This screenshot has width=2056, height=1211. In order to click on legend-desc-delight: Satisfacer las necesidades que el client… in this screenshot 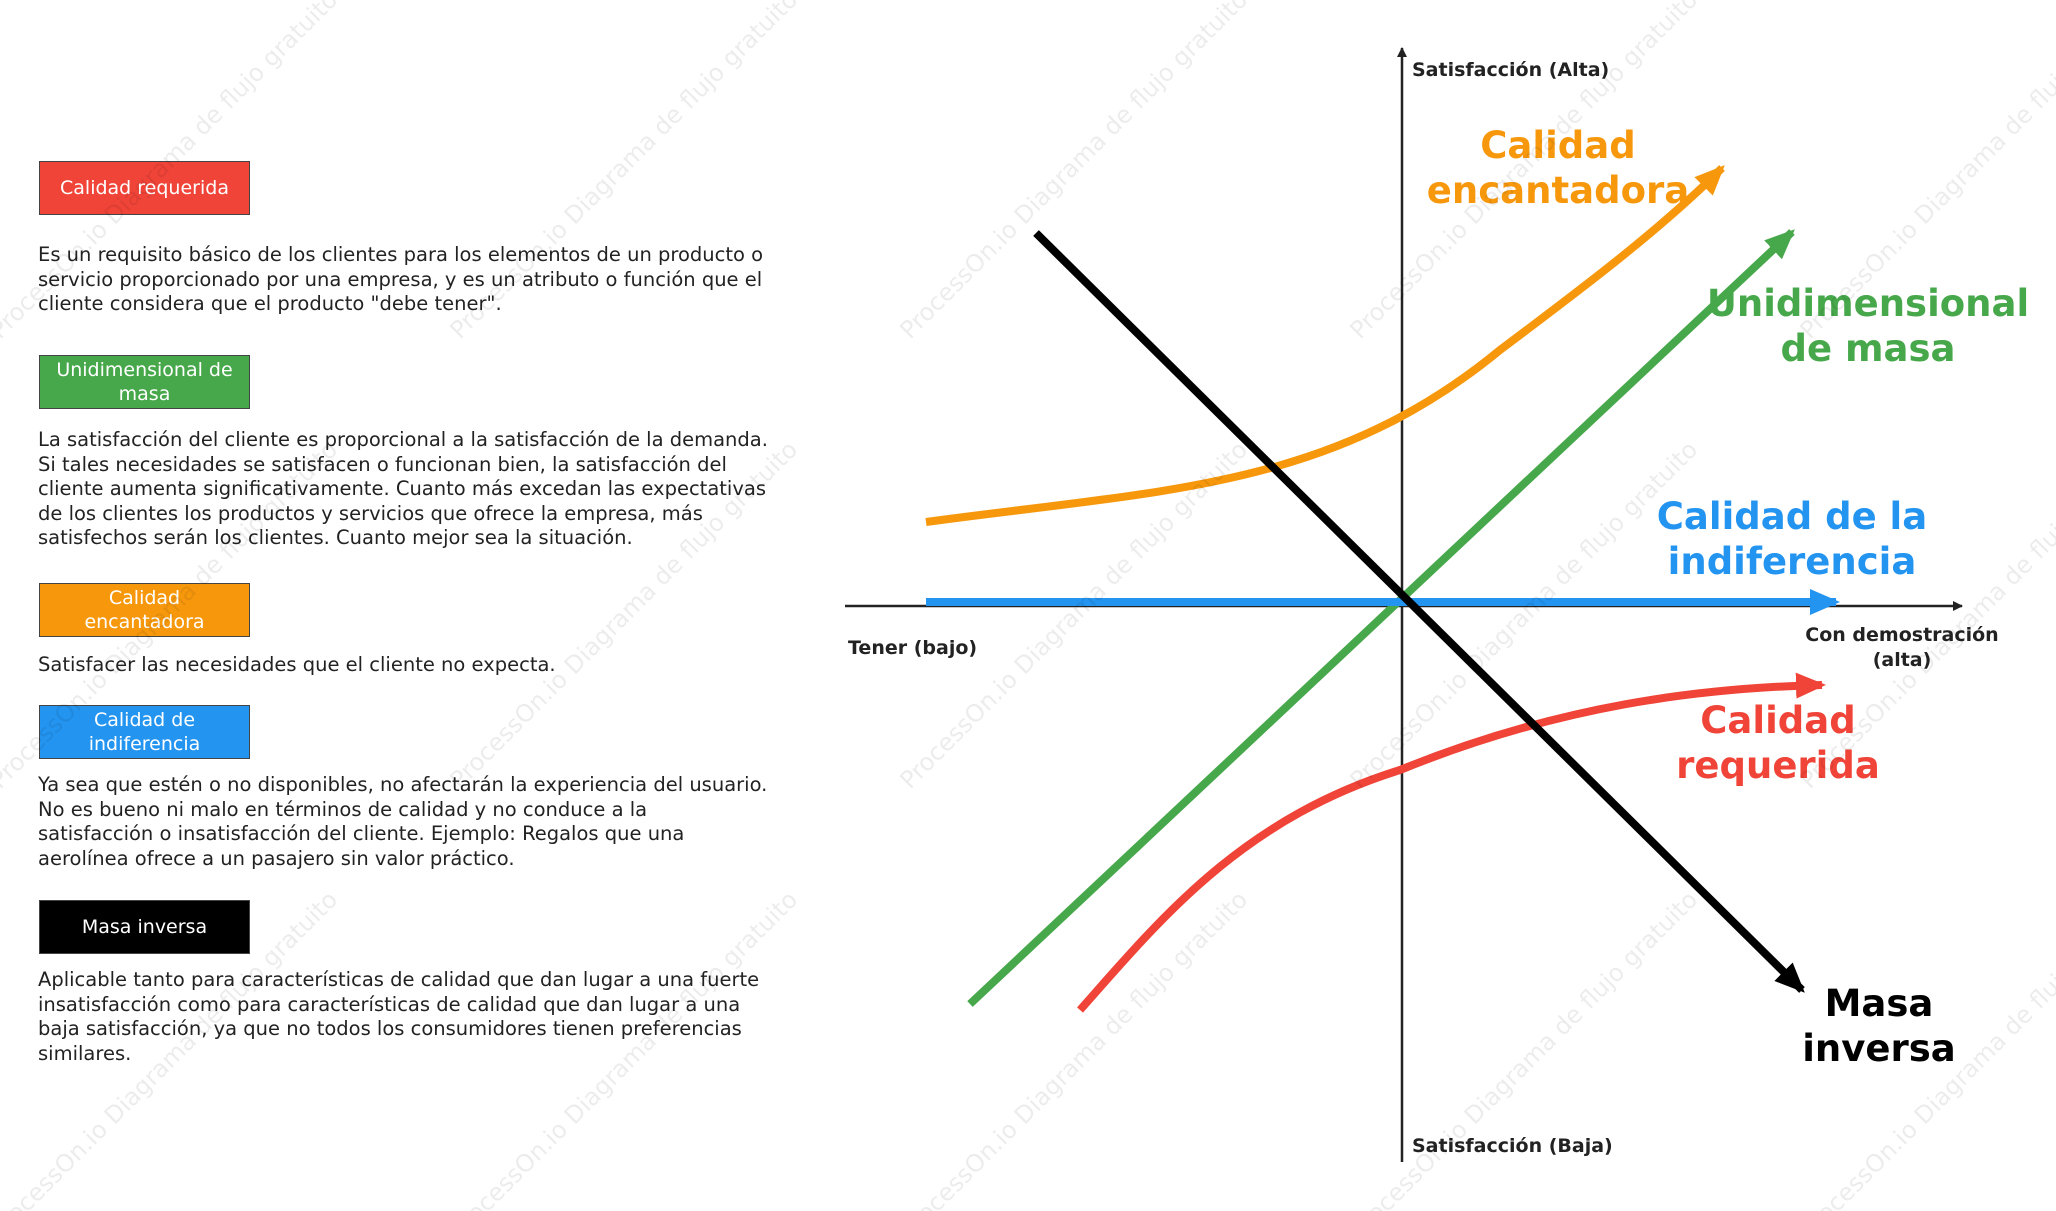, I will do `click(297, 664)`.